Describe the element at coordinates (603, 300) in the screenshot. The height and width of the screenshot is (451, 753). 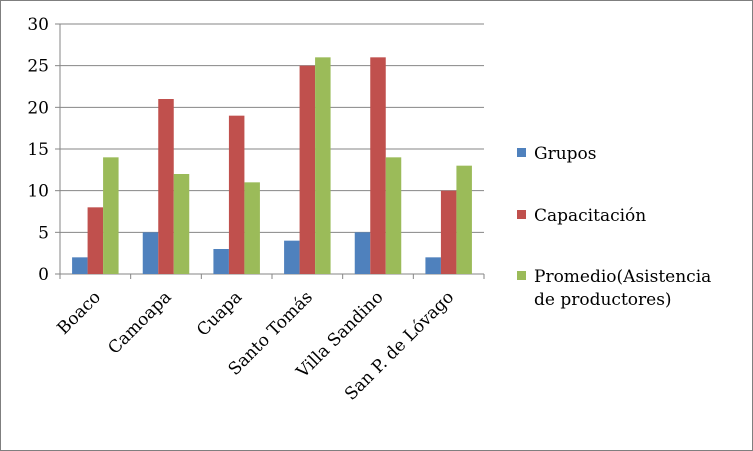
I see `legend-label: de productores)` at that location.